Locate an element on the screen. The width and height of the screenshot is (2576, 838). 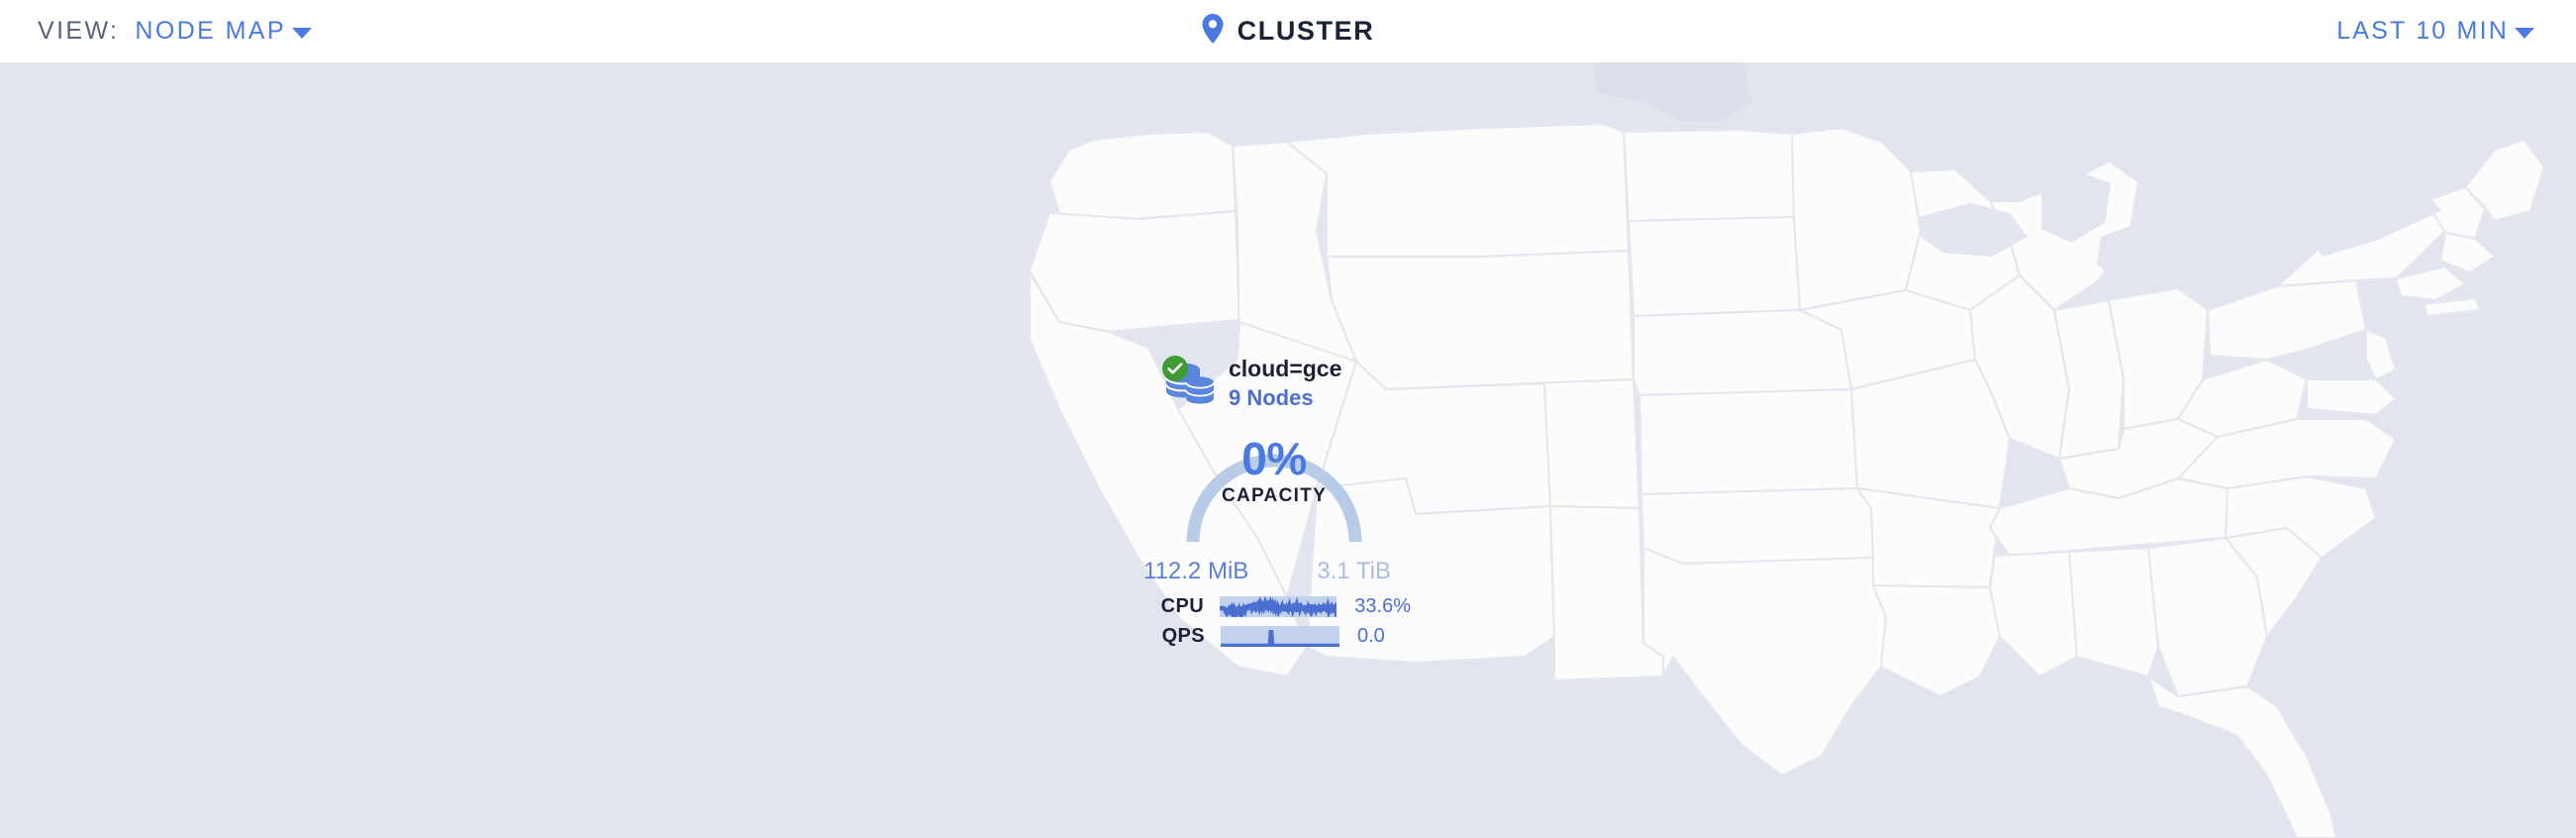
map-canada-edge is located at coordinates (1673, 92).